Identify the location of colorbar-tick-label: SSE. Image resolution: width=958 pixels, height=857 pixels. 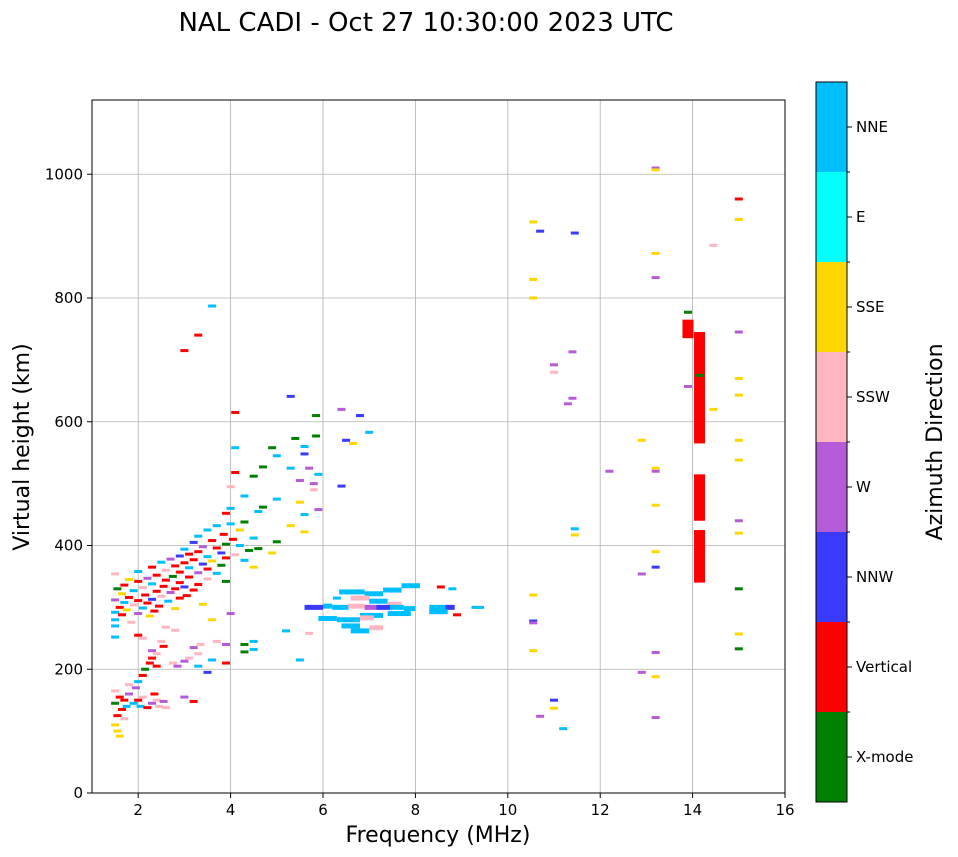
(870, 307).